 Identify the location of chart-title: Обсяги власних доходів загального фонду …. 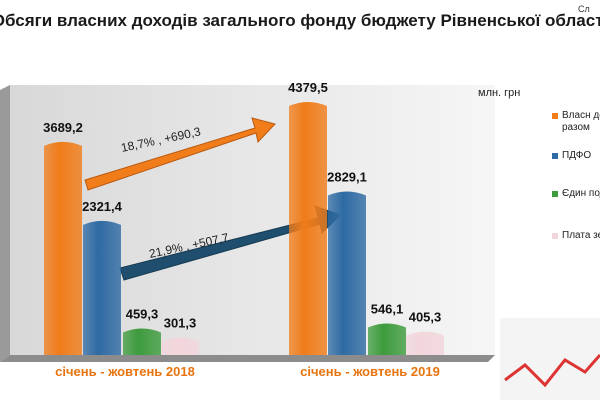
(300, 20).